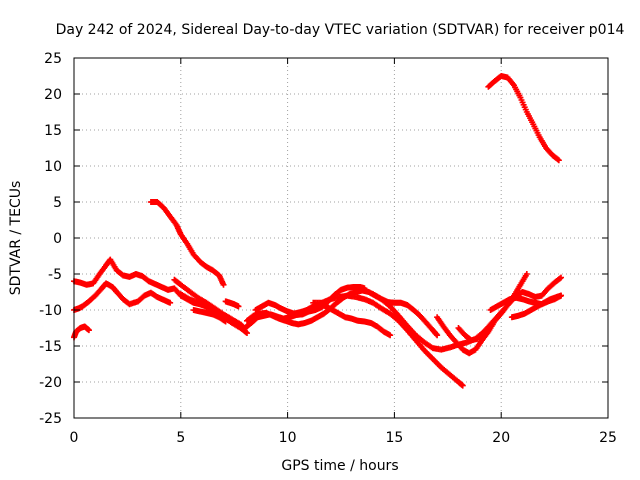  I want to click on y-tick-label: 5, so click(57, 203).